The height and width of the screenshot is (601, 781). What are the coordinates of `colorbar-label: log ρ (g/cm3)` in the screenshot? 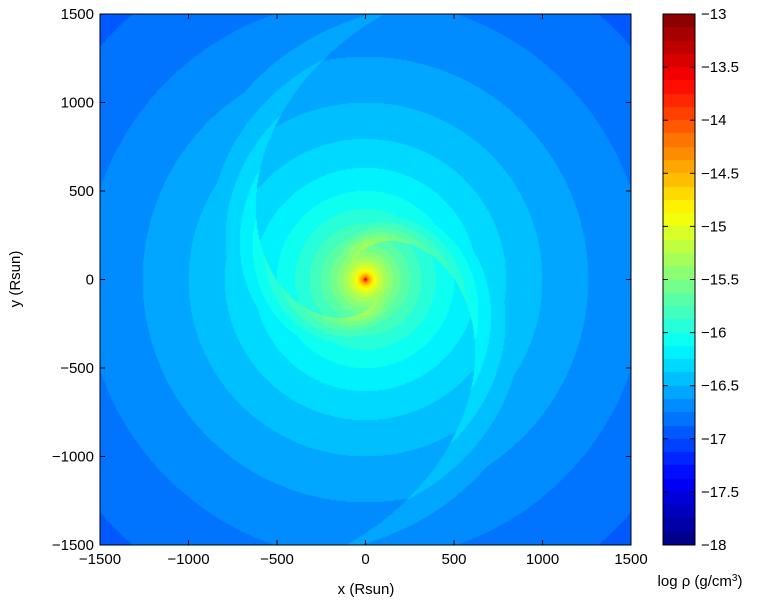 It's located at (700, 582).